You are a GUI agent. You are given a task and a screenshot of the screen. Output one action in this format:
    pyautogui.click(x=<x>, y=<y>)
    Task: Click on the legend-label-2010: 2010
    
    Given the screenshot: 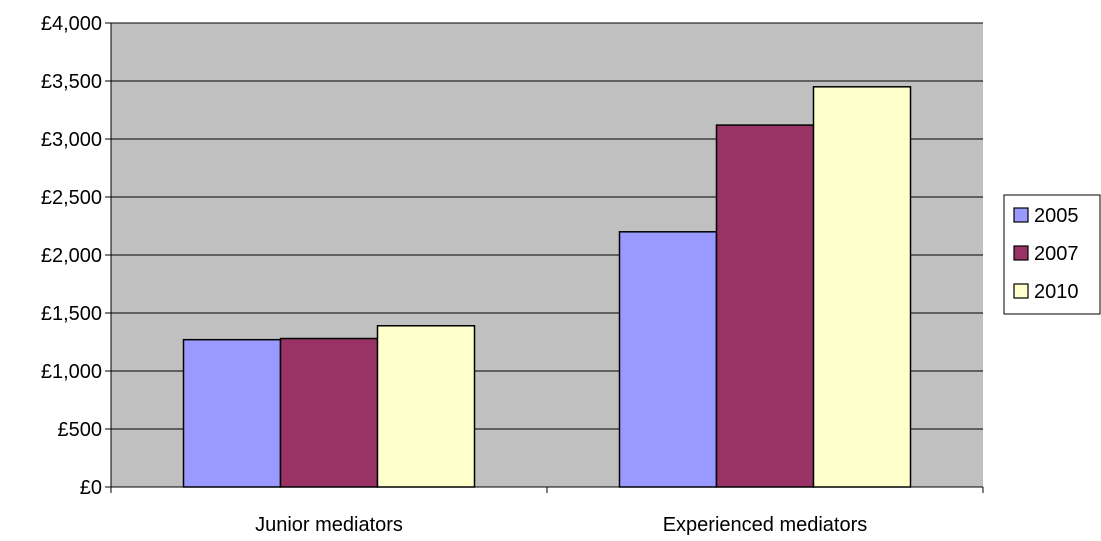 What is the action you would take?
    pyautogui.click(x=1056, y=292)
    